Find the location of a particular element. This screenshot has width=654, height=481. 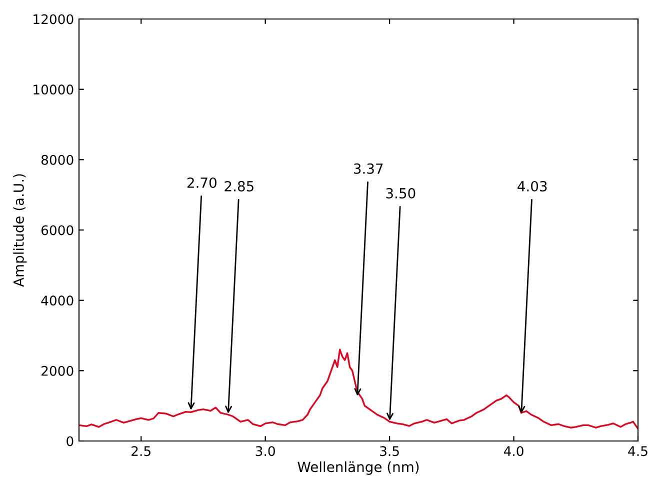

y-tick-label: 8000 is located at coordinates (57, 159).